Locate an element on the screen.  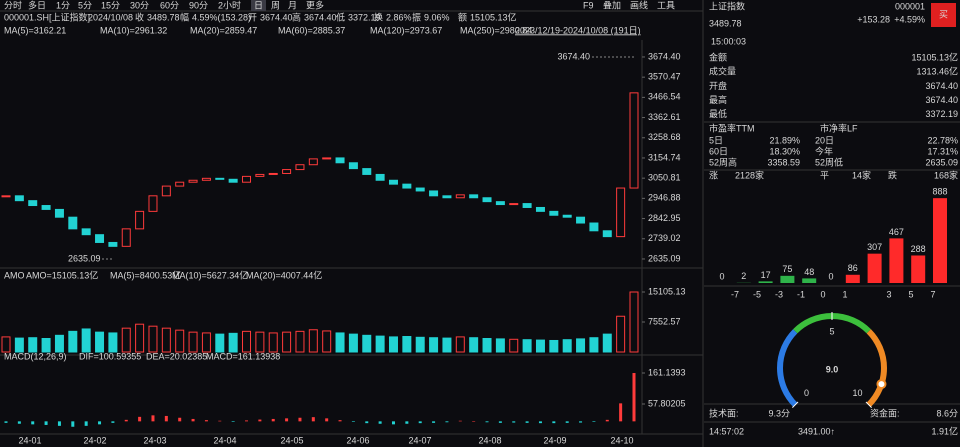
tool-button: F9 is located at coordinates (588, 5).